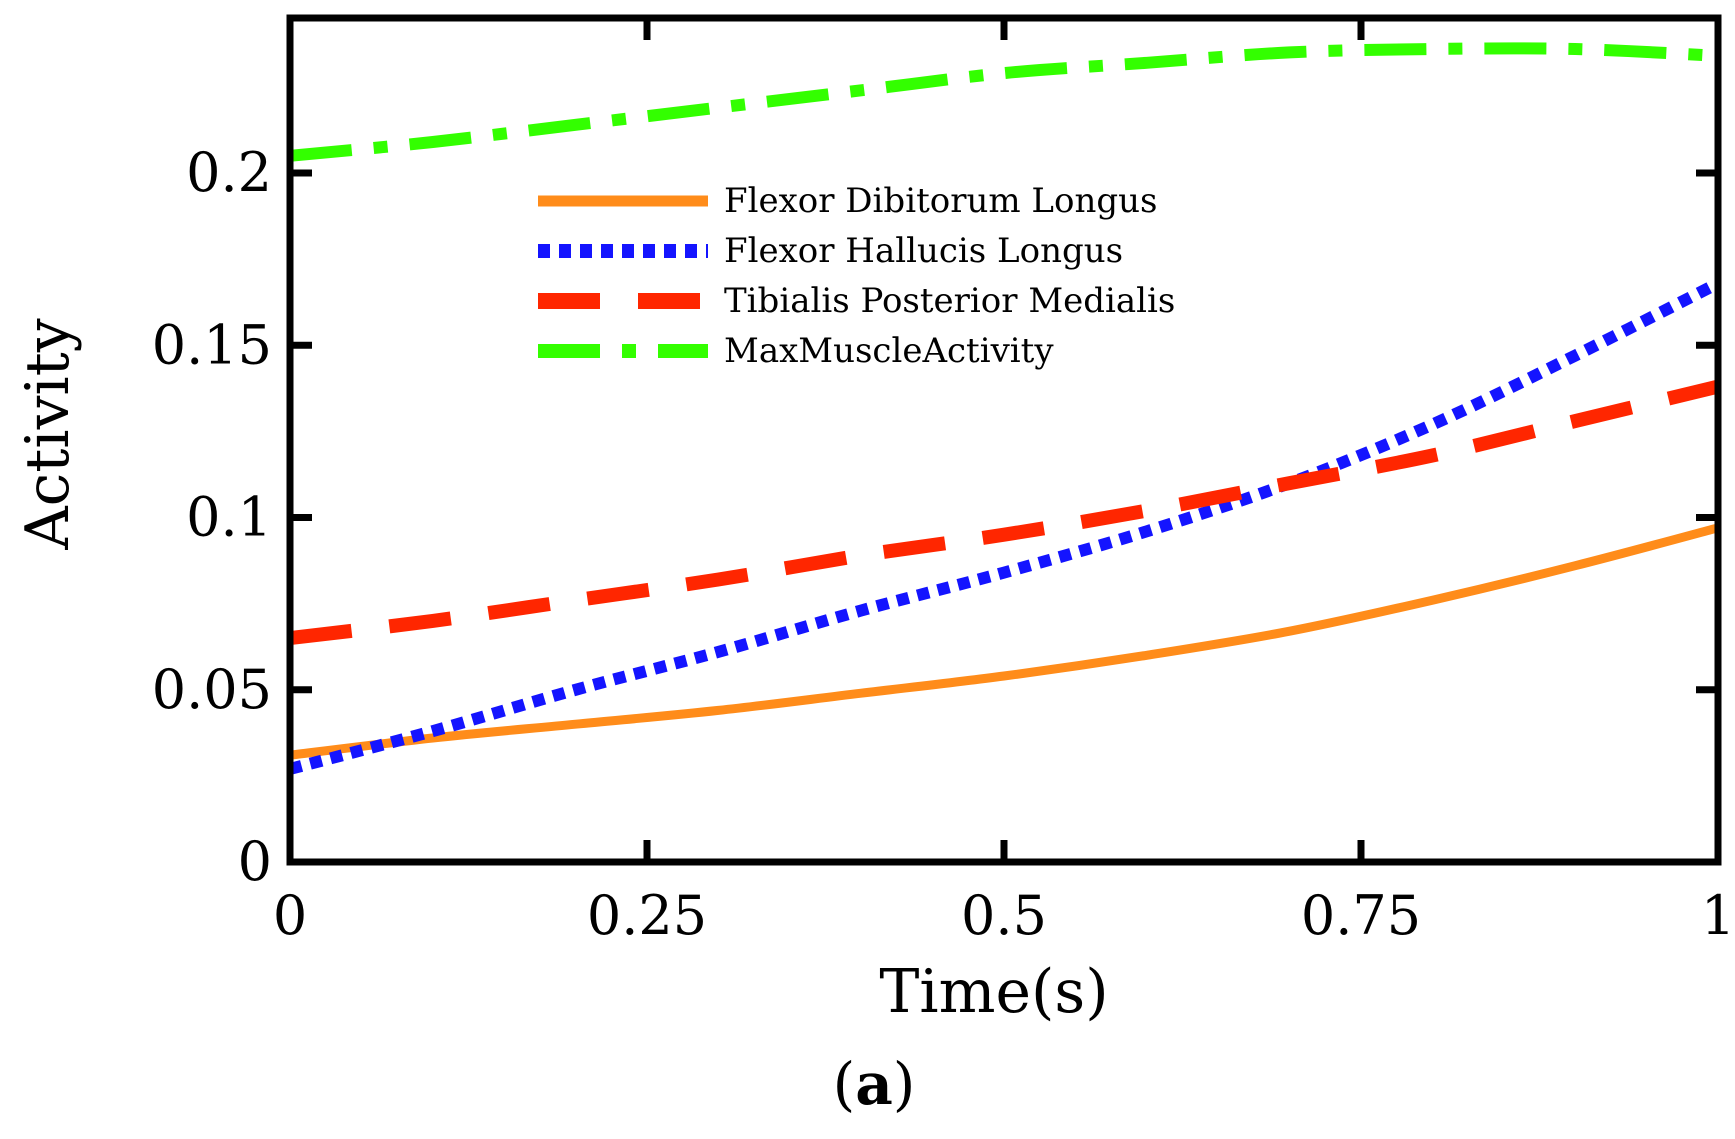 The height and width of the screenshot is (1139, 1735). Describe the element at coordinates (940, 201) in the screenshot. I see `legend-label: Flexor Dibitorum Longus` at that location.